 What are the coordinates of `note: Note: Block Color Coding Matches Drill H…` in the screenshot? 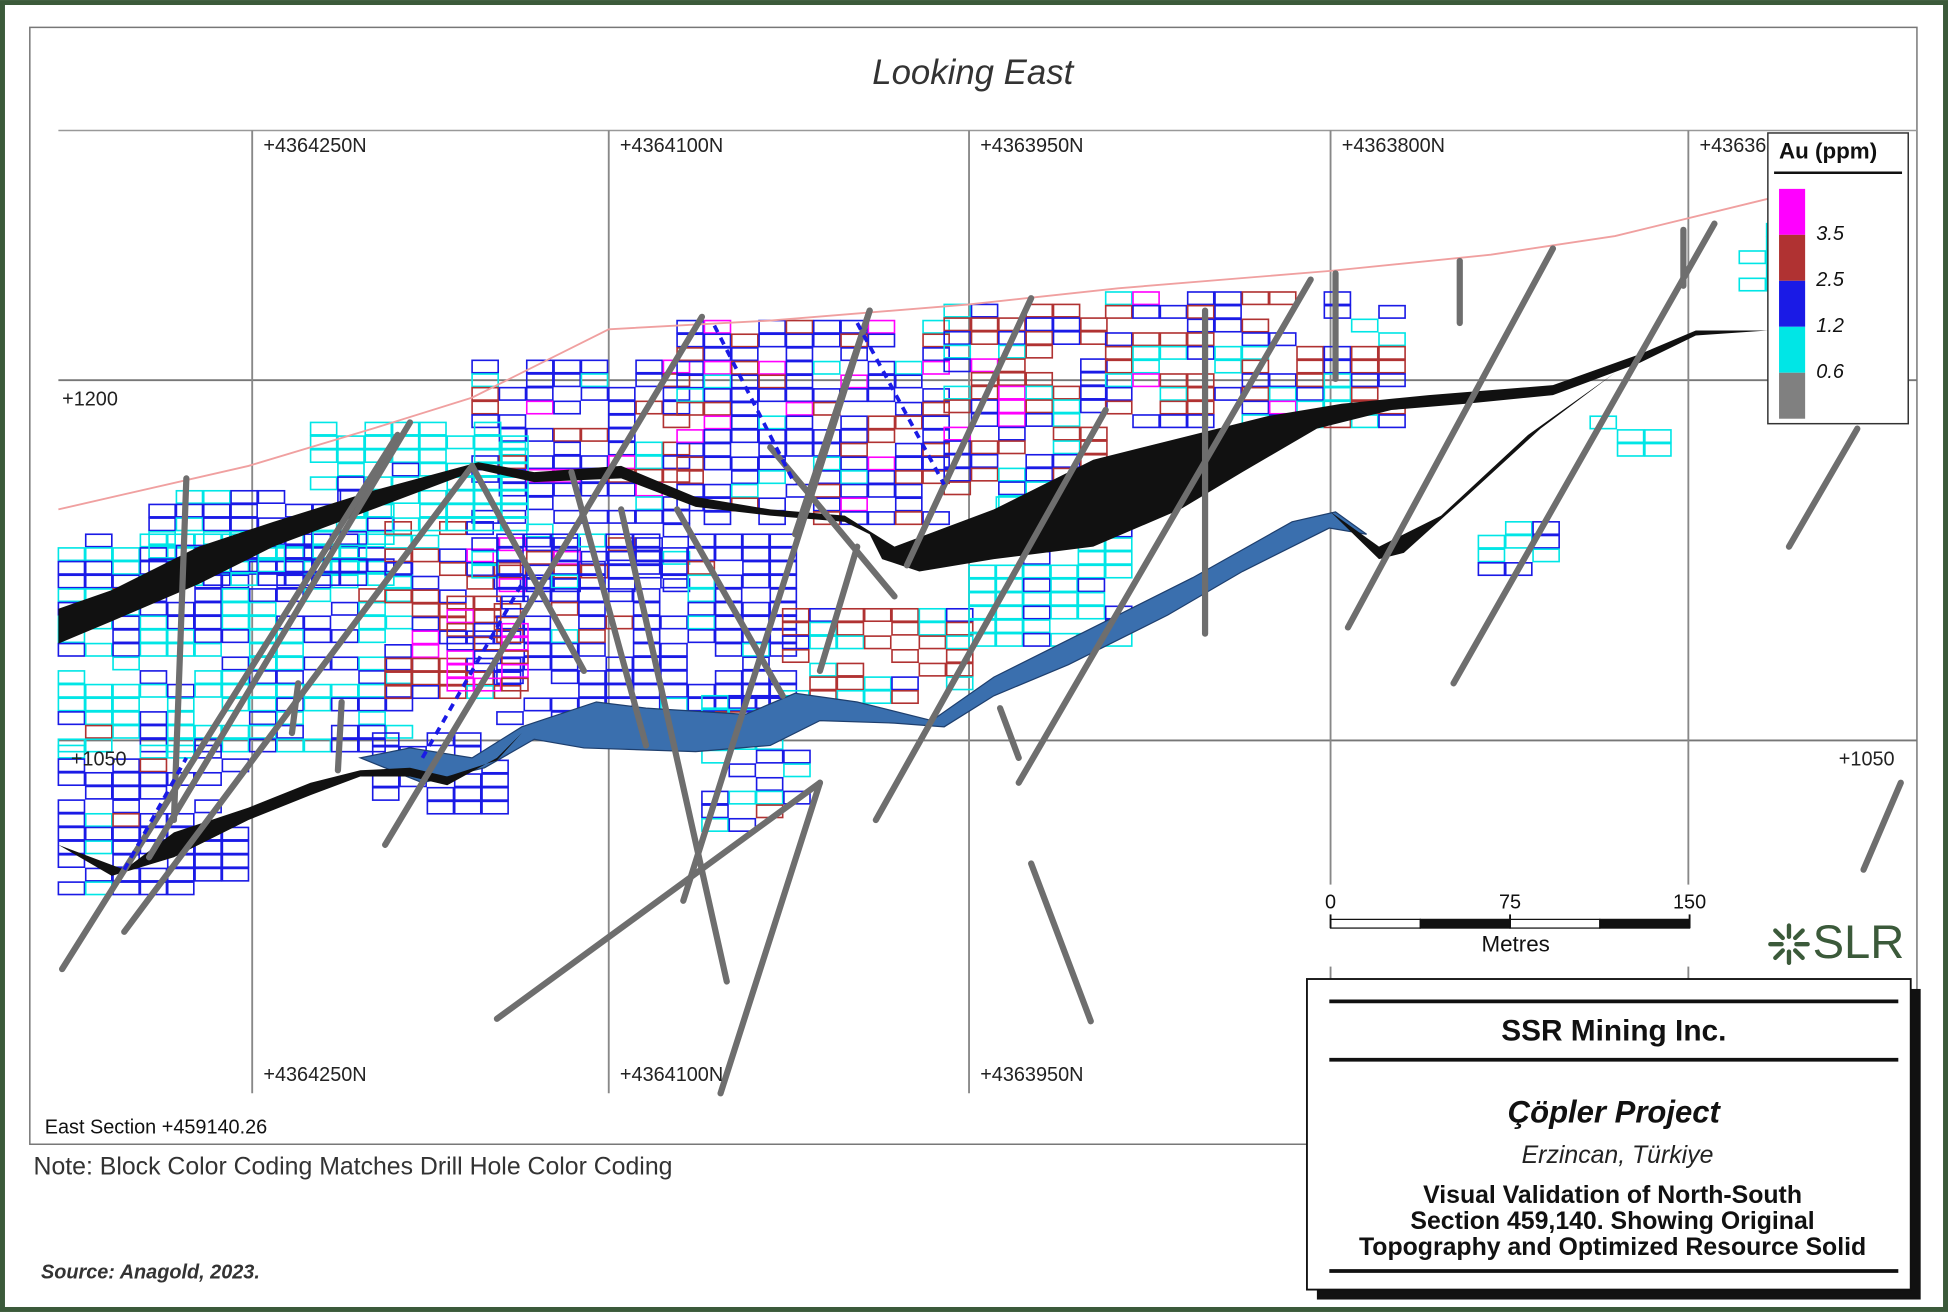 It's located at (353, 1166).